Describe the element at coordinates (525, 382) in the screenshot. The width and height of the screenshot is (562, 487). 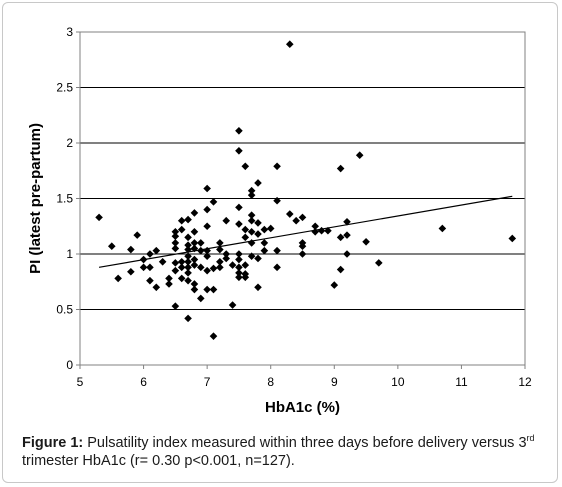
I see `x-tick-label: 12` at that location.